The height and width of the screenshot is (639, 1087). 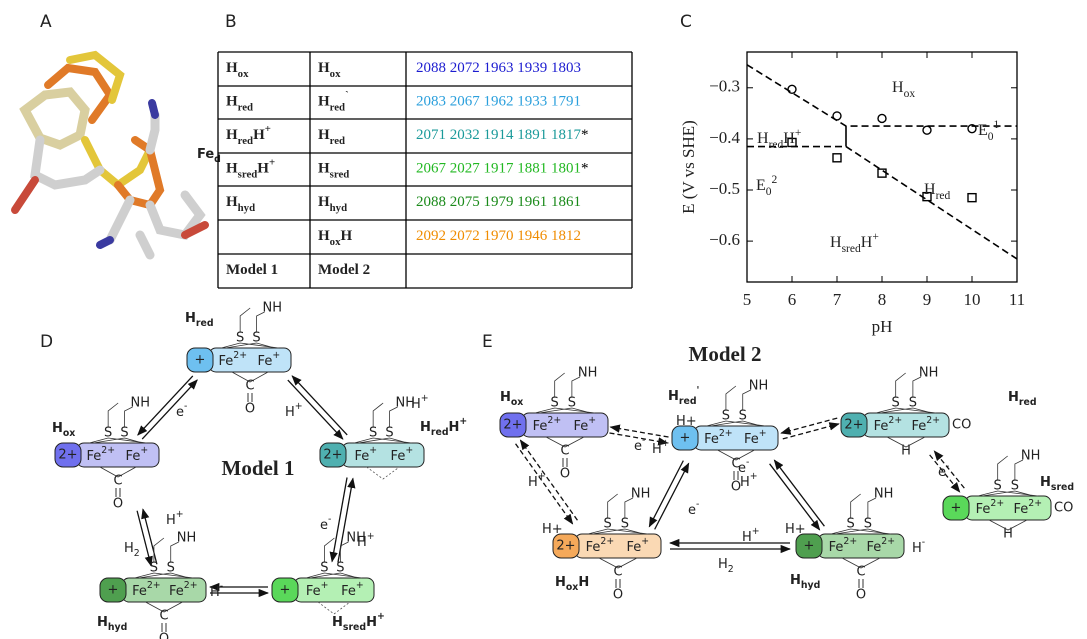 I want to click on reaction-label: H2, so click(x=132, y=550).